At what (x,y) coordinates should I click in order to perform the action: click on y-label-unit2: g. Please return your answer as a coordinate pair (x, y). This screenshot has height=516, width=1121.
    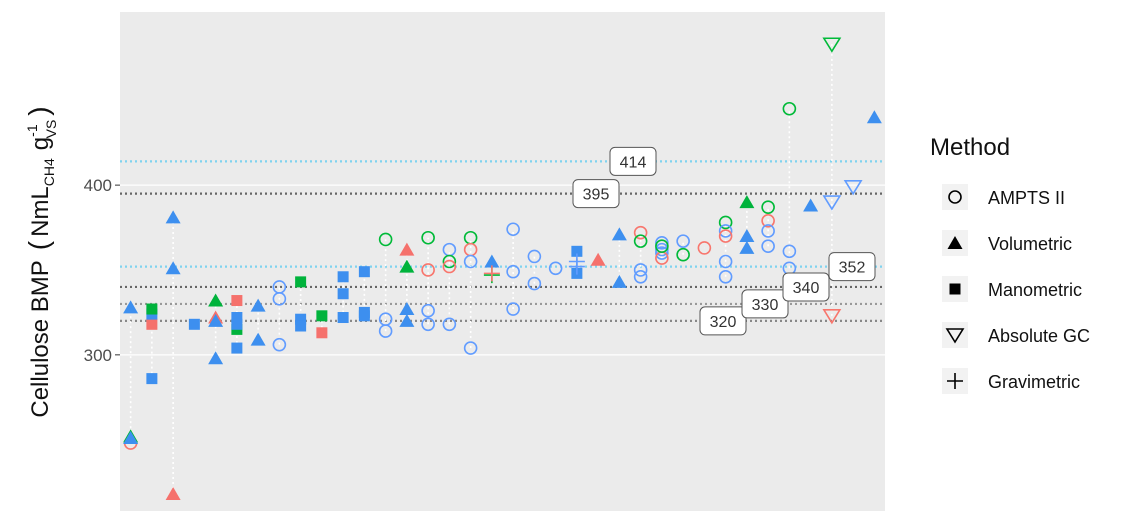
    Looking at the image, I should click on (40, 143).